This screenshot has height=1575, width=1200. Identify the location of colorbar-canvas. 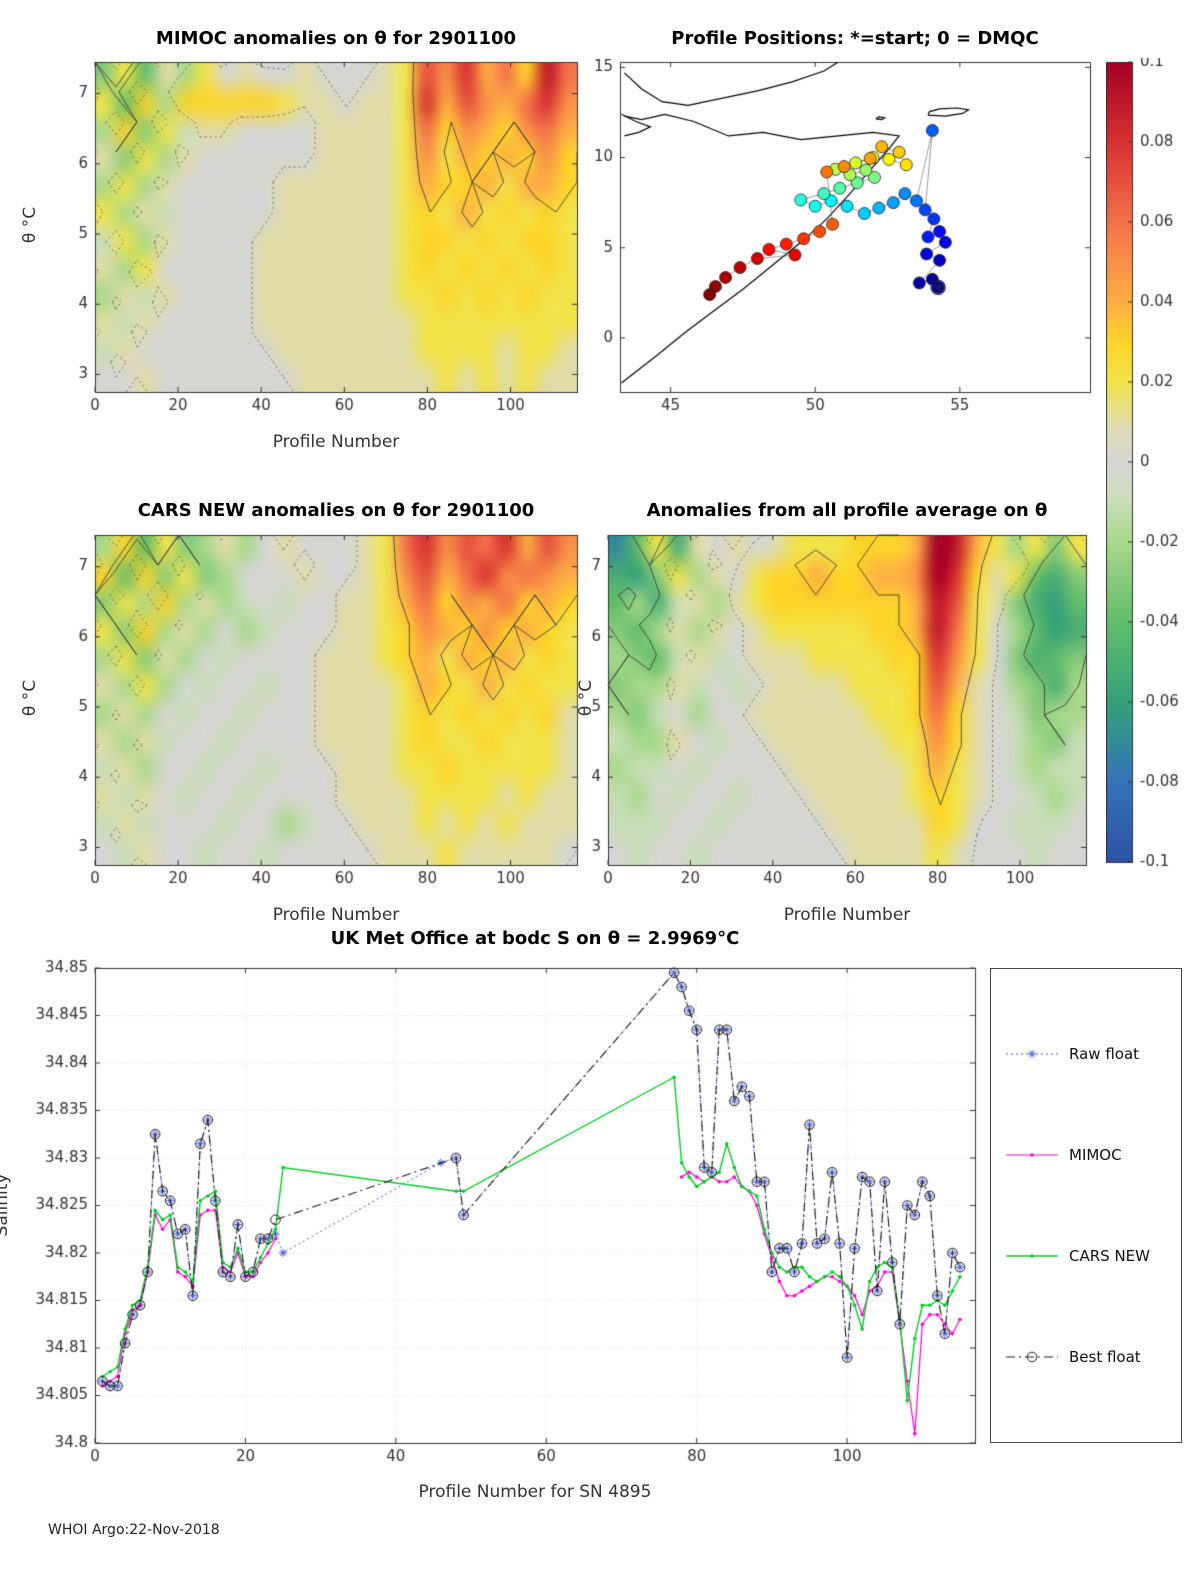
(1146, 468).